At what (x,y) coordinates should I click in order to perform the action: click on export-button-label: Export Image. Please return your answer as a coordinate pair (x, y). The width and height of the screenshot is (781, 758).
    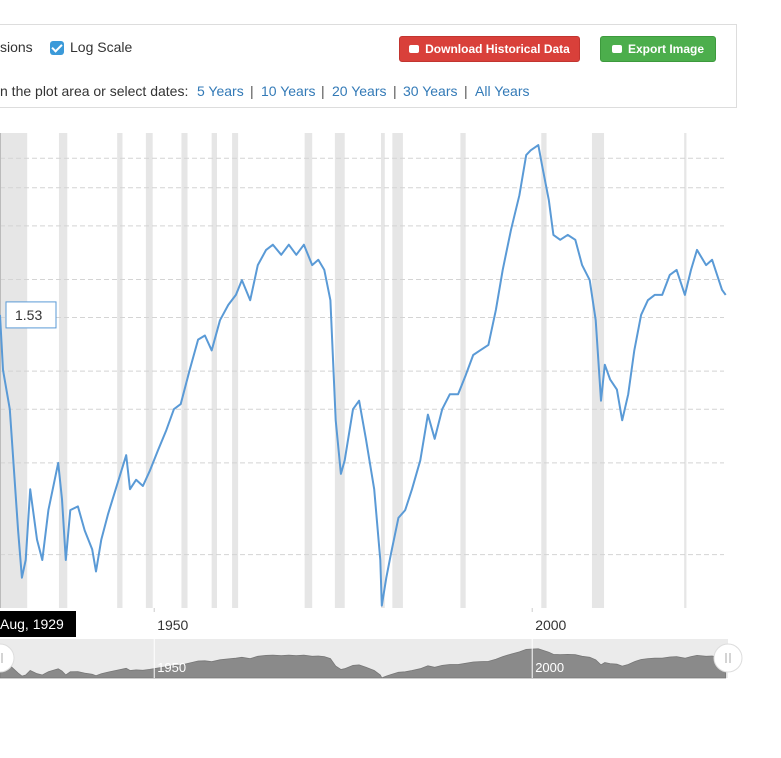
    Looking at the image, I should click on (666, 49).